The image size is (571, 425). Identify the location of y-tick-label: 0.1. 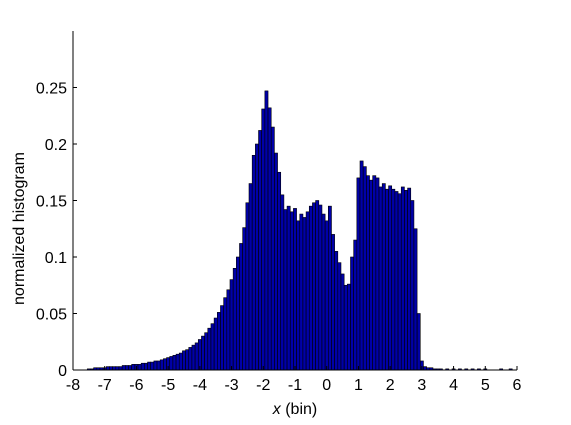
(56, 258).